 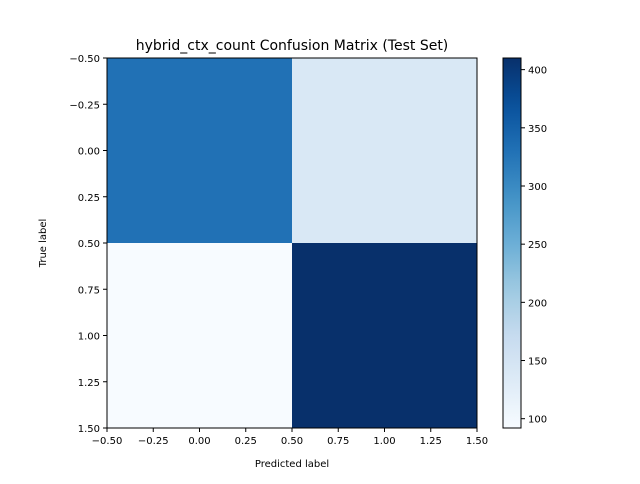 I want to click on y-tick-label: 0.25, so click(x=89, y=198).